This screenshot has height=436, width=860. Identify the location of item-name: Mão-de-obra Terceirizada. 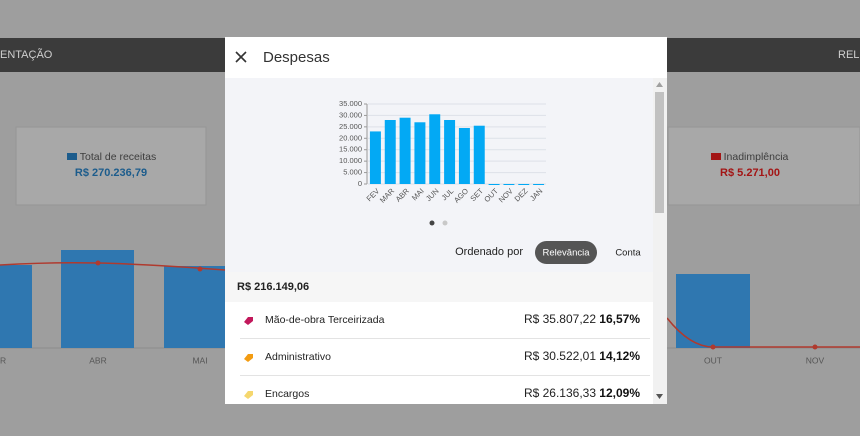
(325, 320).